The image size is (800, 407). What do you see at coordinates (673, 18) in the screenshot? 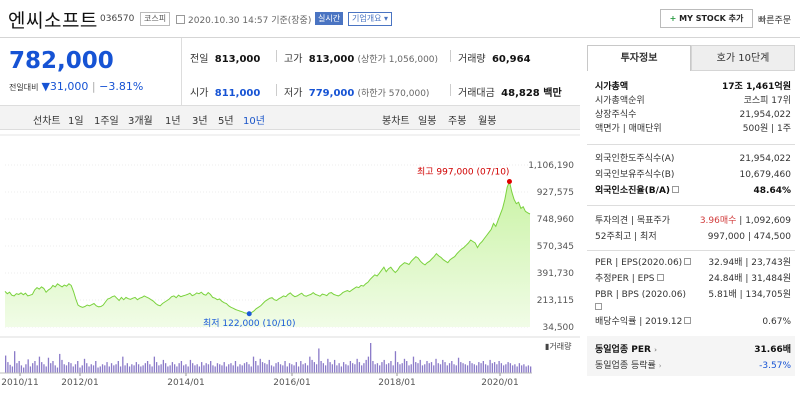
I see `plus-icon: +` at bounding box center [673, 18].